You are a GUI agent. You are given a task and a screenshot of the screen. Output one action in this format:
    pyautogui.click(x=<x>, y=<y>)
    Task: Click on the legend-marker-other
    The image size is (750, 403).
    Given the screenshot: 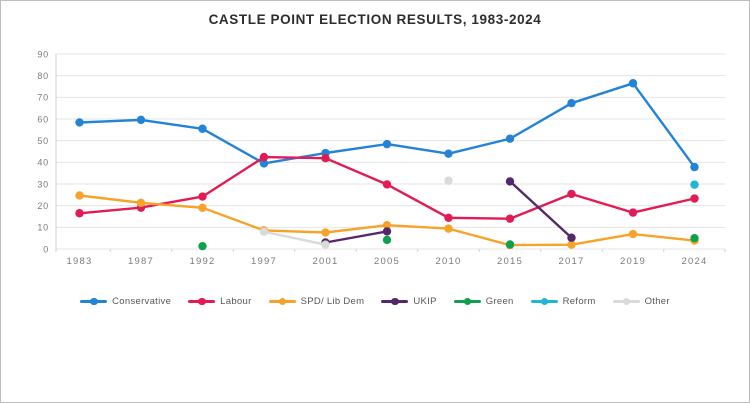 What is the action you would take?
    pyautogui.click(x=626, y=301)
    